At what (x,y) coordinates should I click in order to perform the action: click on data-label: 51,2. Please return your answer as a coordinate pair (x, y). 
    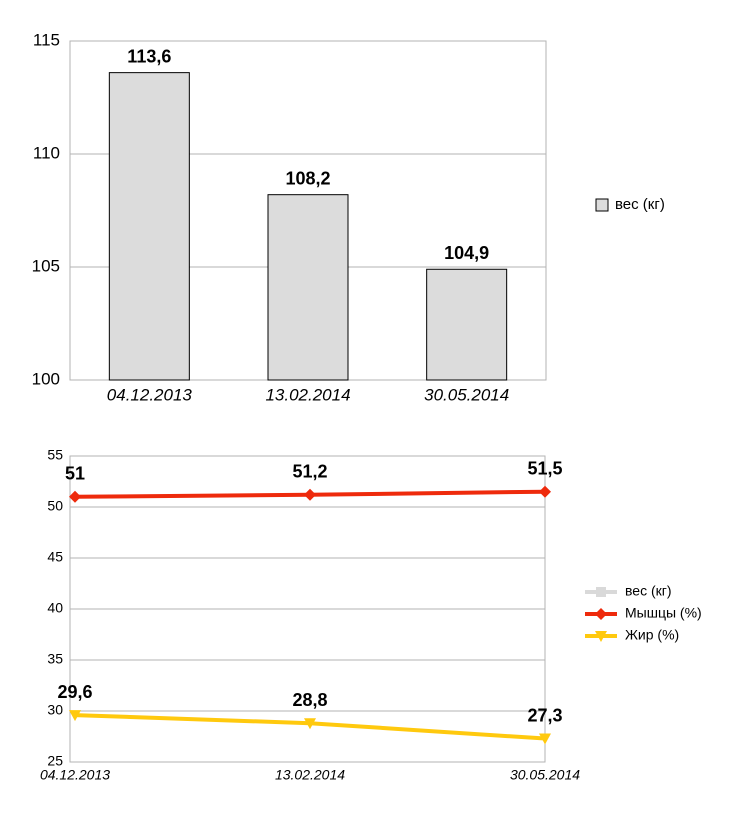
    Looking at the image, I should click on (309, 472).